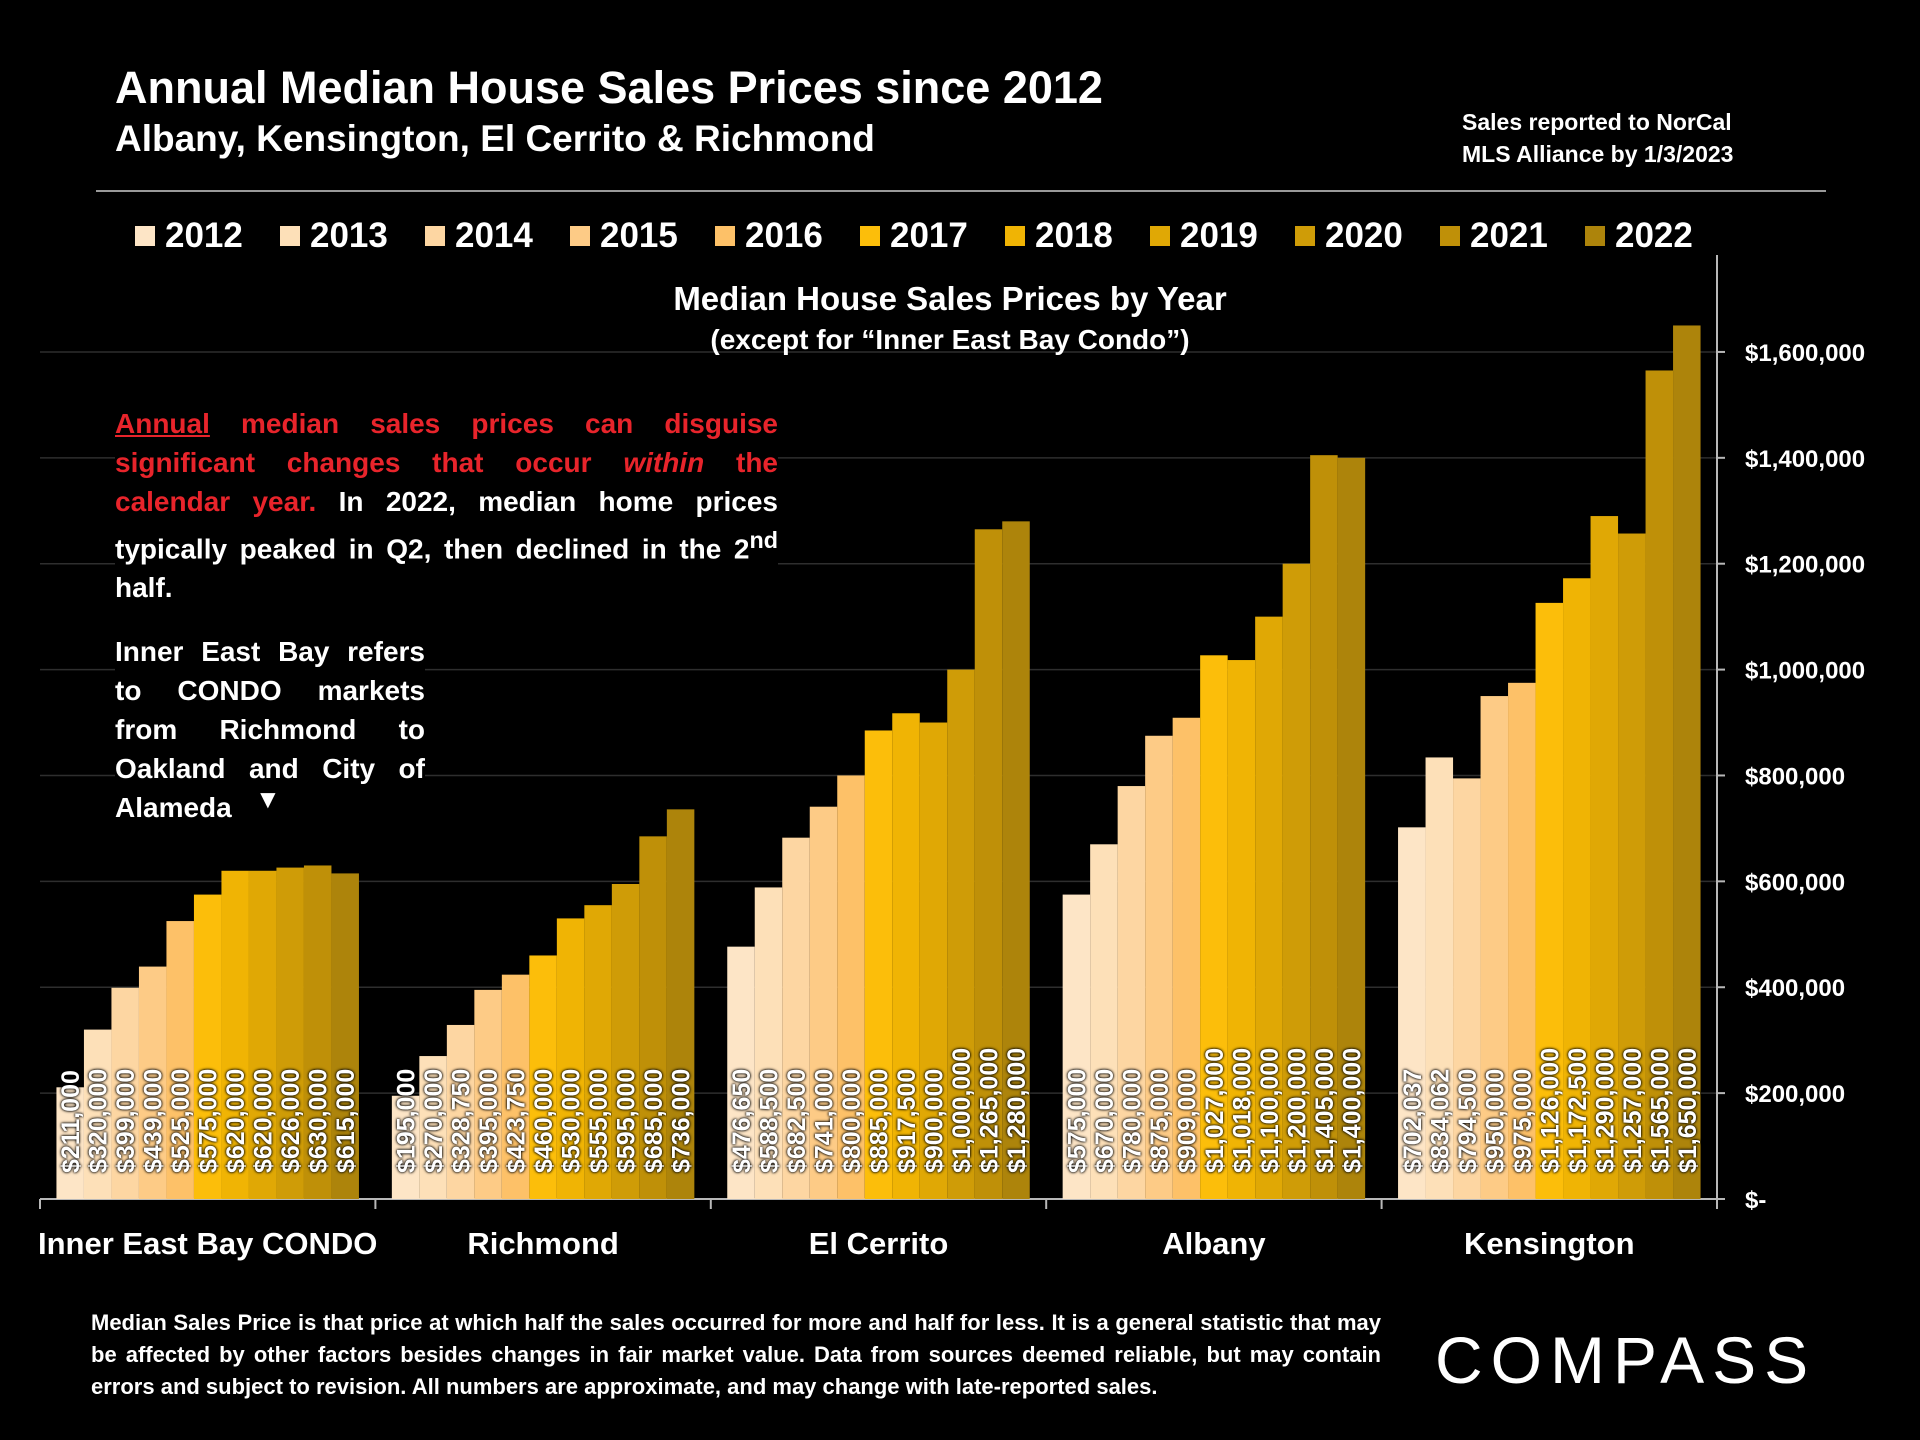  Describe the element at coordinates (1795, 1094) in the screenshot. I see `y-tick-label: $200,000` at that location.